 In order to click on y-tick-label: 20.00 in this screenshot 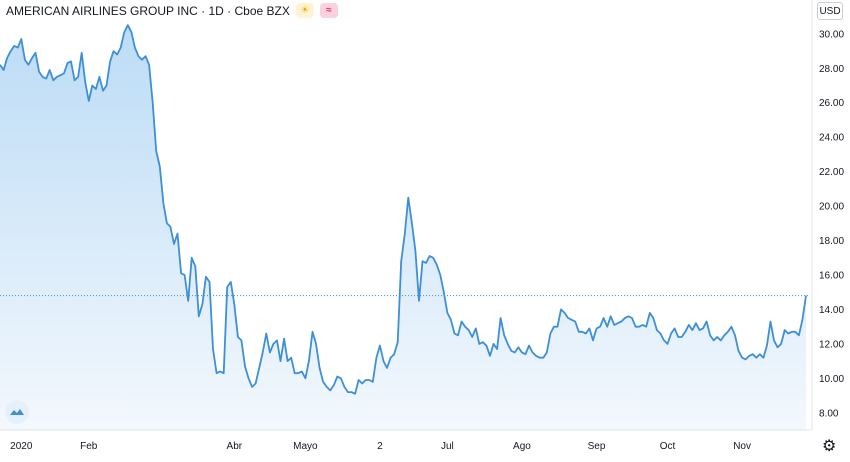, I will do `click(831, 207)`.